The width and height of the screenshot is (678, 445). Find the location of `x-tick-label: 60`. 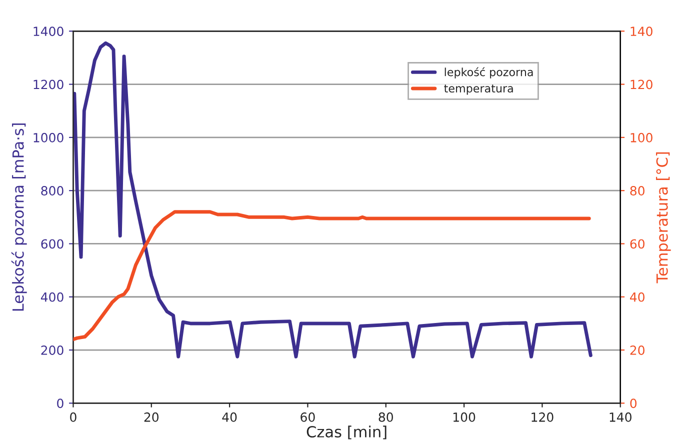

x-tick-label: 60 is located at coordinates (307, 417).